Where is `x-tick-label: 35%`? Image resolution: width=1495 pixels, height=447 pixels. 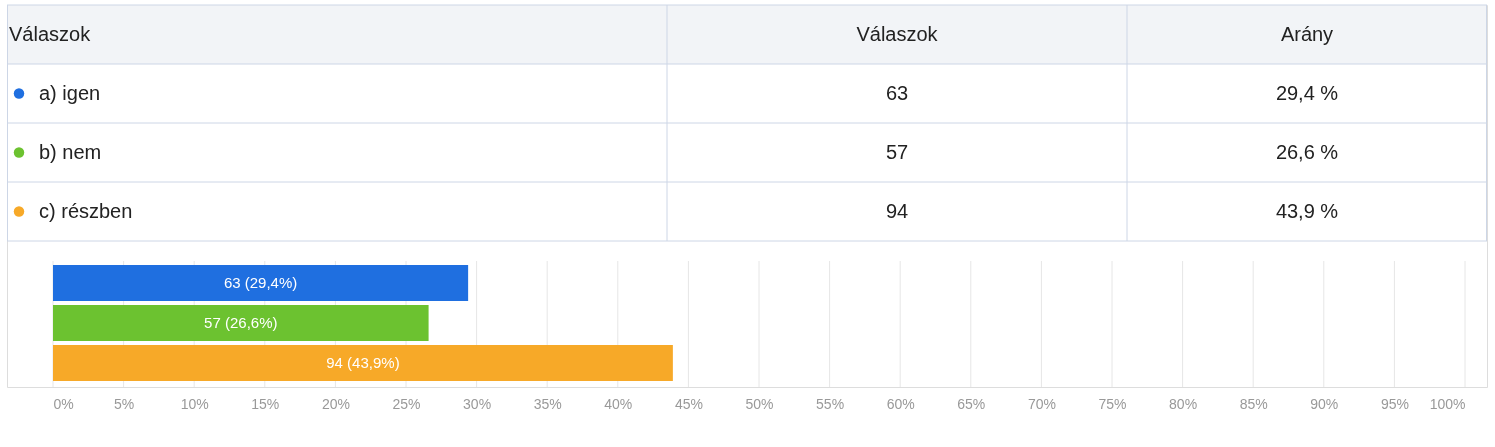 x-tick-label: 35% is located at coordinates (547, 403).